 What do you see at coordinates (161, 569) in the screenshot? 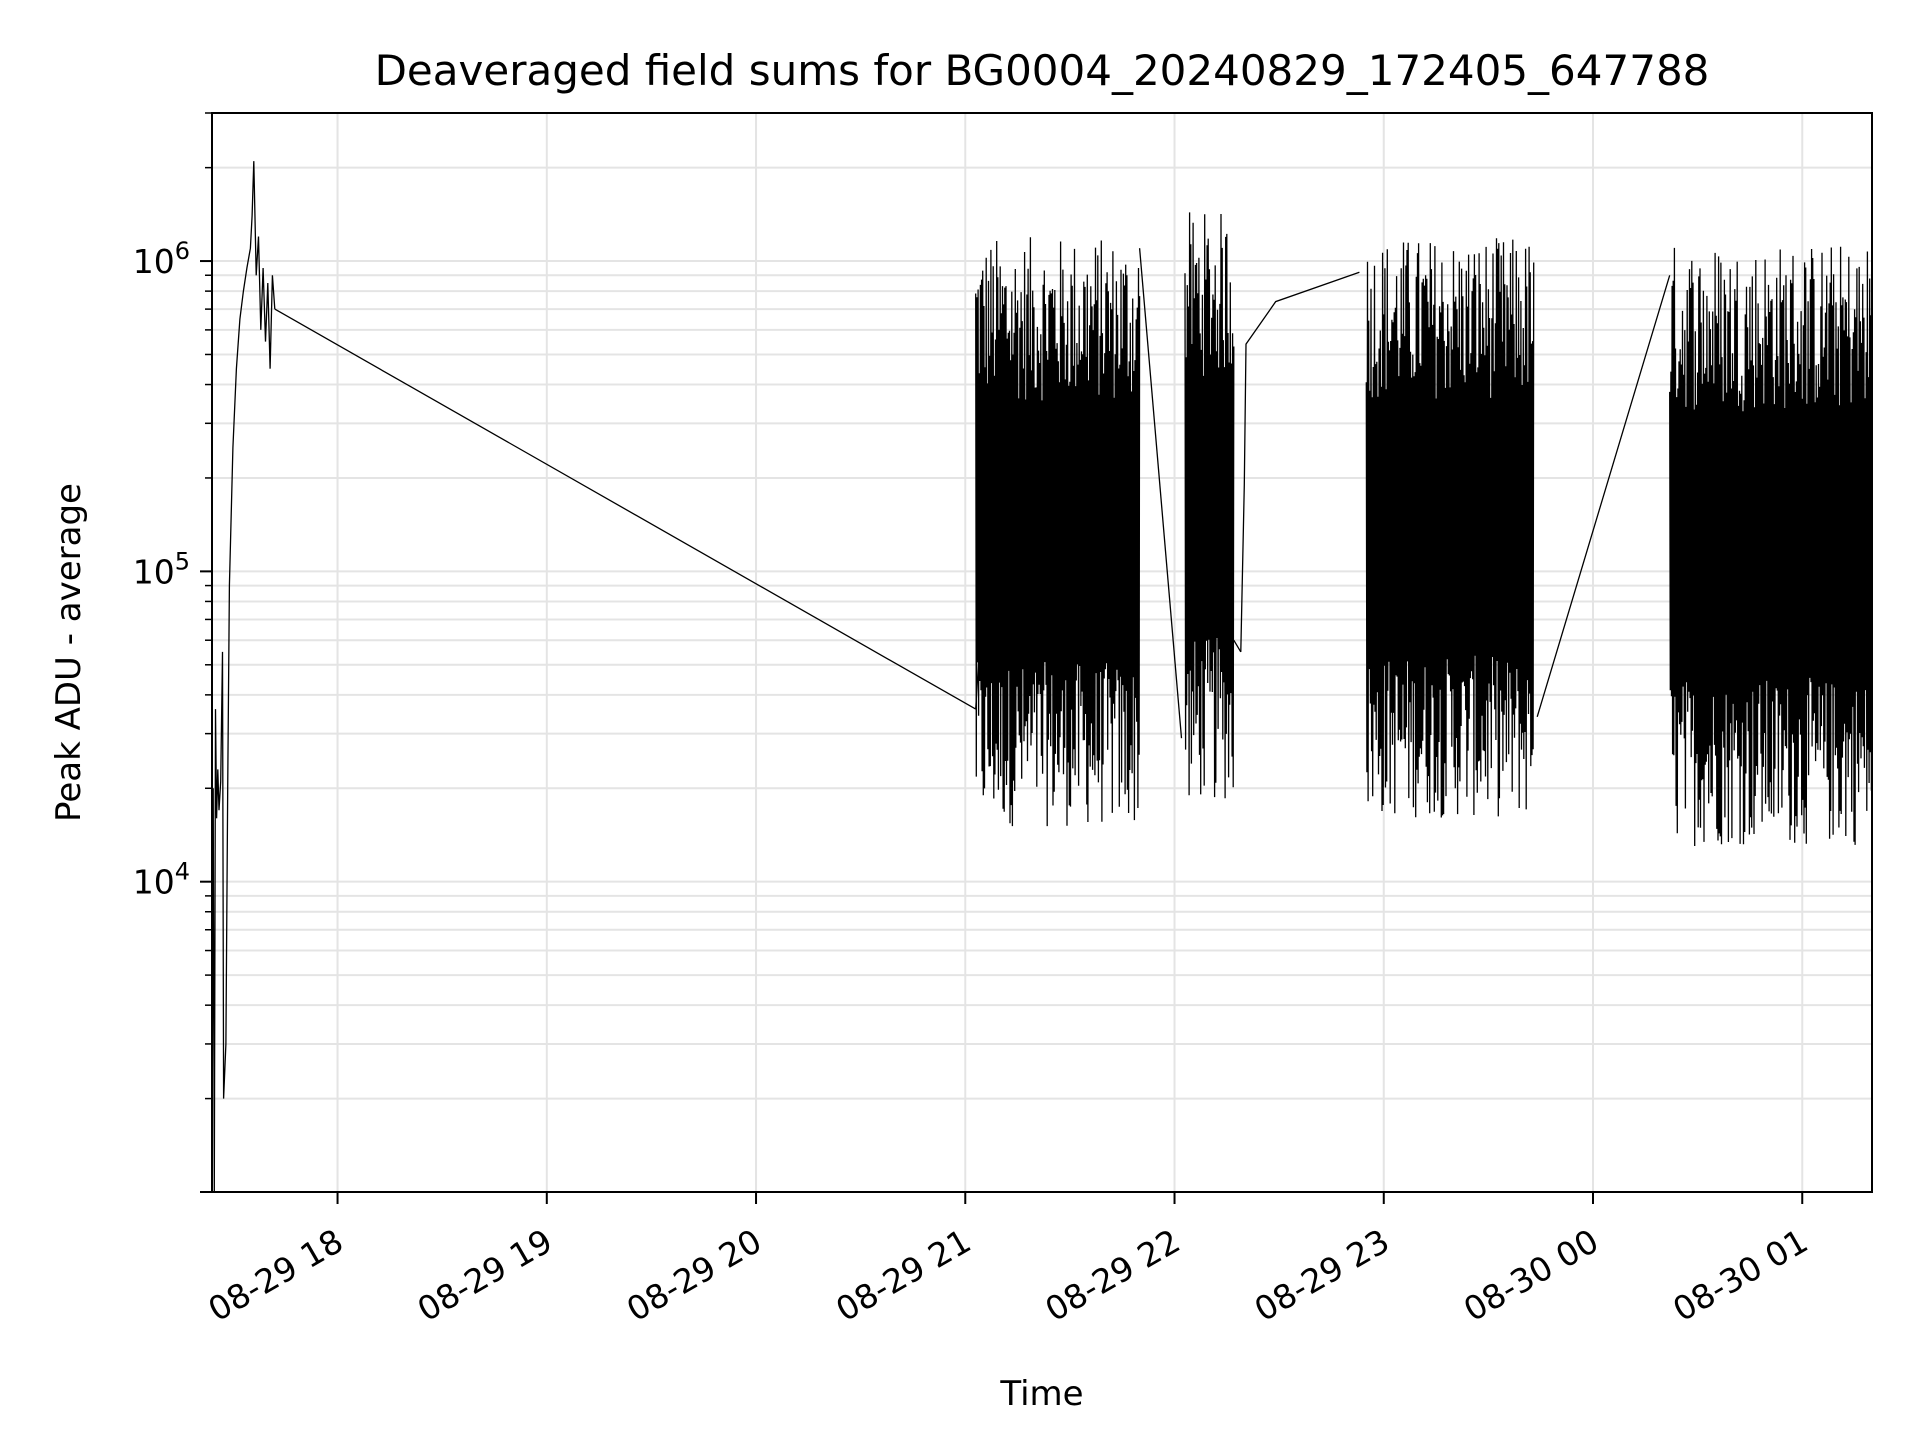
I see `y-tick-label: 10⁵` at bounding box center [161, 569].